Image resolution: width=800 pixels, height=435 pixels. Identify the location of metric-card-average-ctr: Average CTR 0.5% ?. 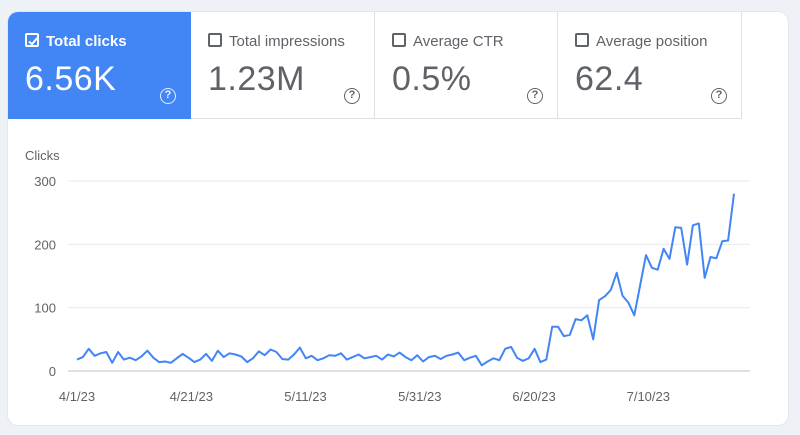
(466, 65).